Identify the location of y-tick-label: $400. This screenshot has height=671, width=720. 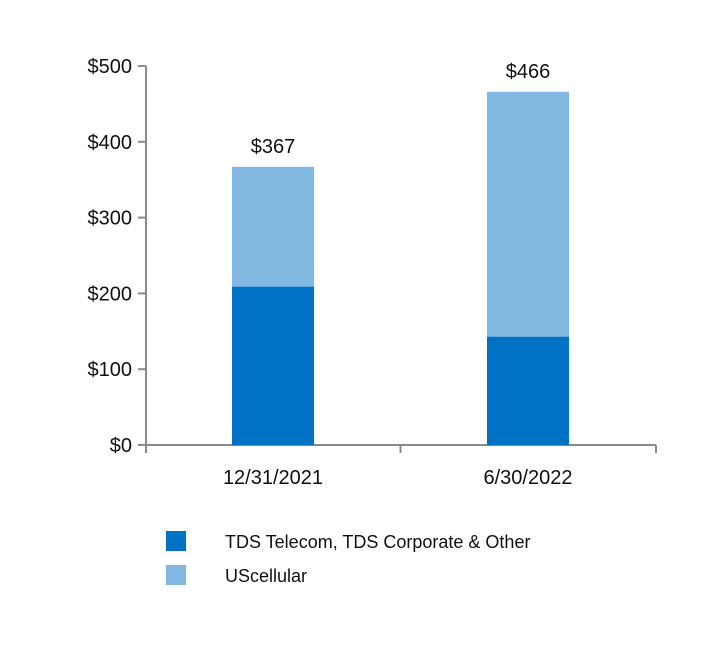
(110, 143).